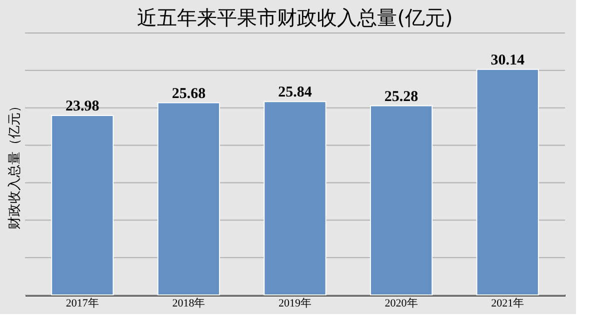 This screenshot has height=331, width=610. What do you see at coordinates (401, 304) in the screenshot?
I see `x-tick-label: 2020年` at bounding box center [401, 304].